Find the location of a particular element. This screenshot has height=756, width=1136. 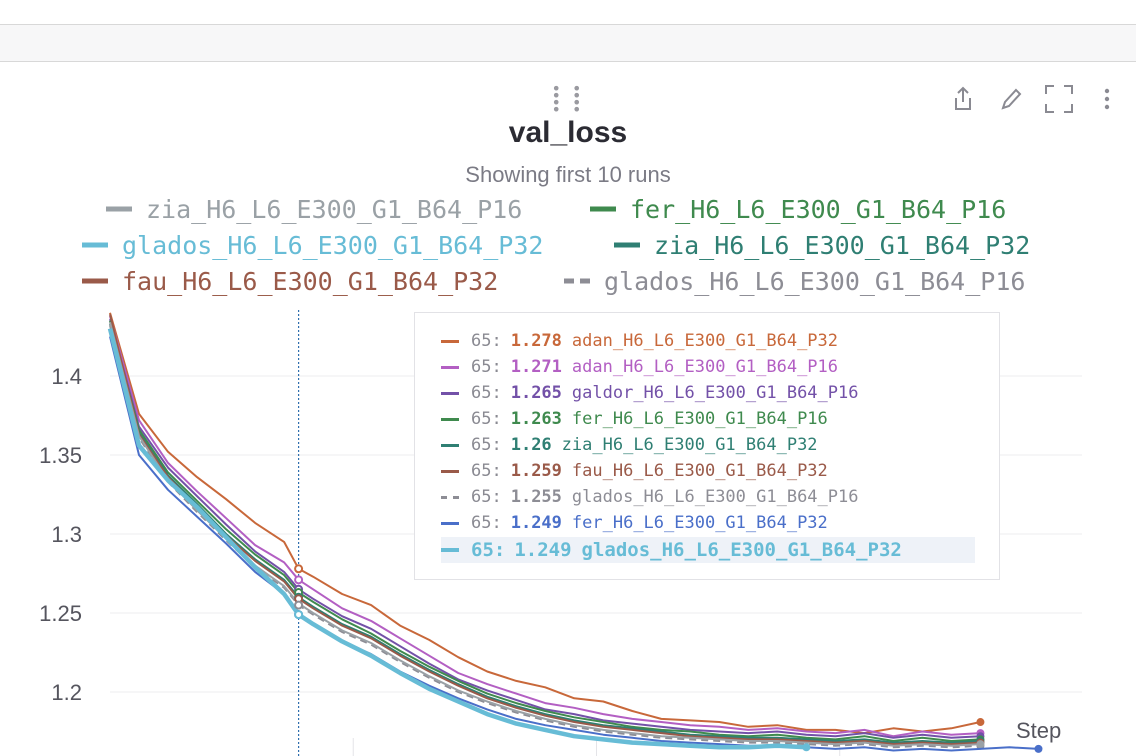

legend-item: zia_H6_L6_E300_G1_B64_P32 is located at coordinates (842, 245).